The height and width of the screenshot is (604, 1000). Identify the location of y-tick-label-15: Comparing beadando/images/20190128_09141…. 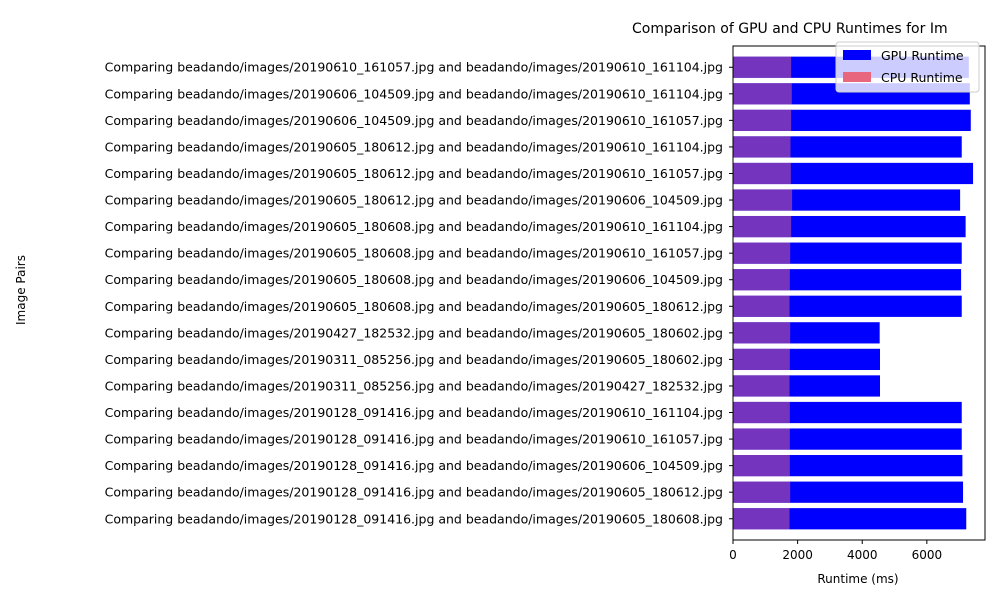
(414, 465).